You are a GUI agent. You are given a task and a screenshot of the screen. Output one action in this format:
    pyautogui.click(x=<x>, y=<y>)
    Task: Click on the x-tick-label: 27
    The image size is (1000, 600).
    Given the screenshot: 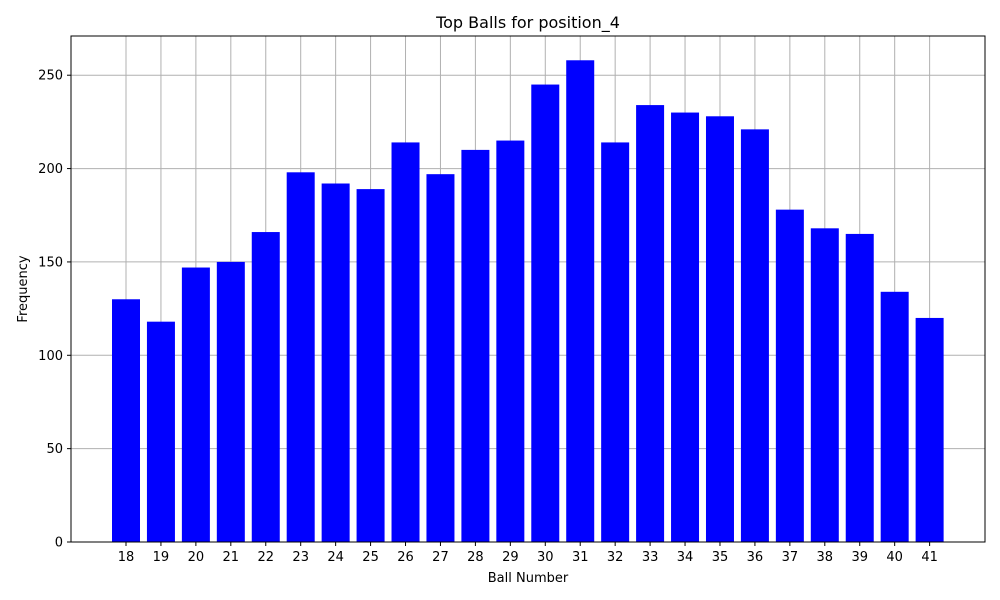 What is the action you would take?
    pyautogui.click(x=440, y=557)
    